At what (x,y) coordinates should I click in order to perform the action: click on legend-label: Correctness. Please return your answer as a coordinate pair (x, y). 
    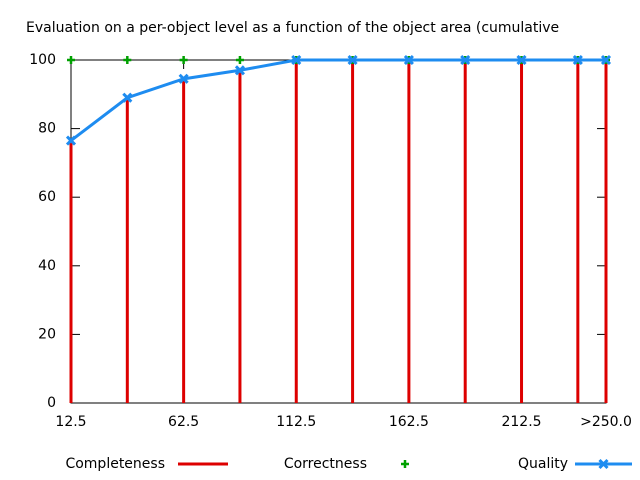
    Looking at the image, I should click on (325, 464).